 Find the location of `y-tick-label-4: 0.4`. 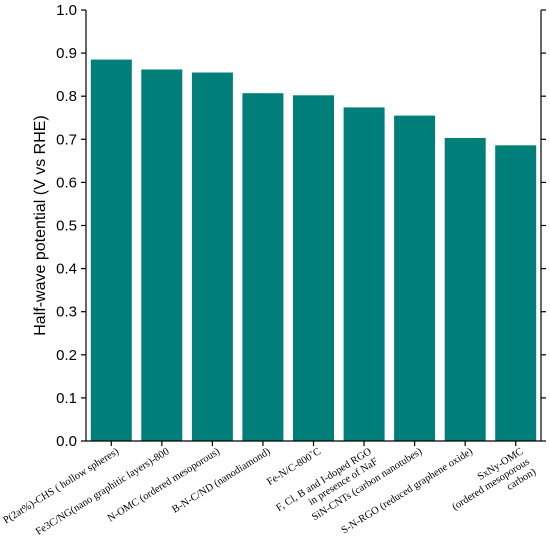

y-tick-label-4: 0.4 is located at coordinates (66, 269).